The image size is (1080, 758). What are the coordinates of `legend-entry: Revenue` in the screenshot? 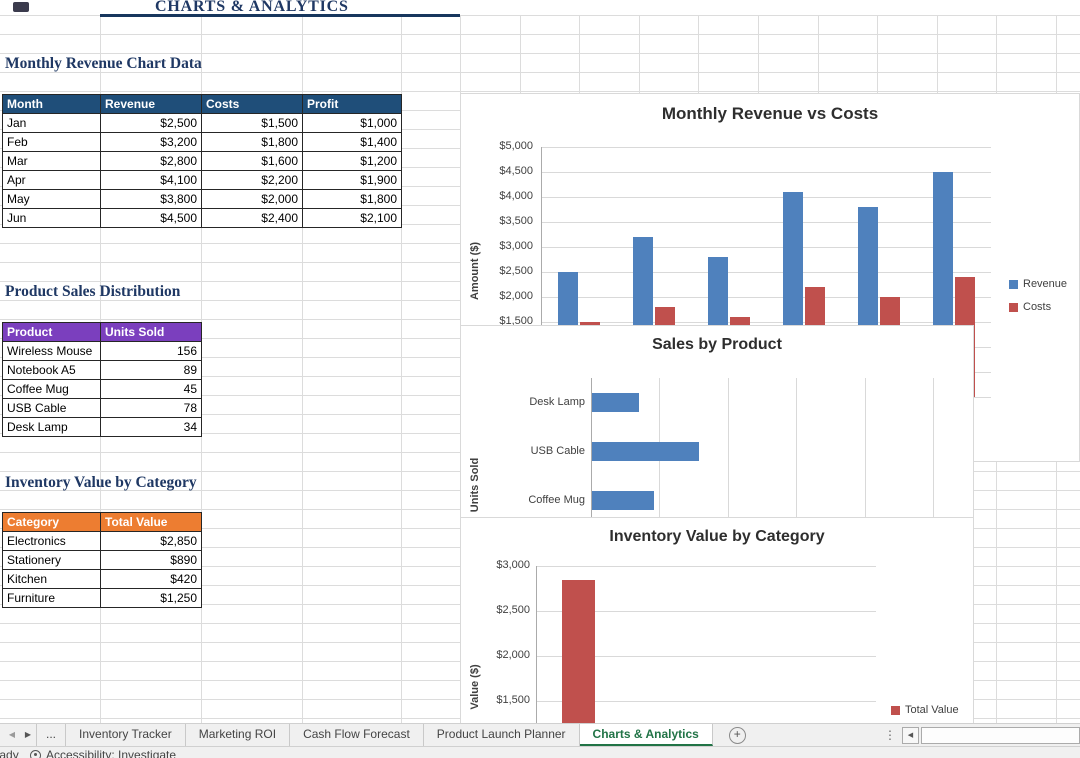 It's located at (1038, 284).